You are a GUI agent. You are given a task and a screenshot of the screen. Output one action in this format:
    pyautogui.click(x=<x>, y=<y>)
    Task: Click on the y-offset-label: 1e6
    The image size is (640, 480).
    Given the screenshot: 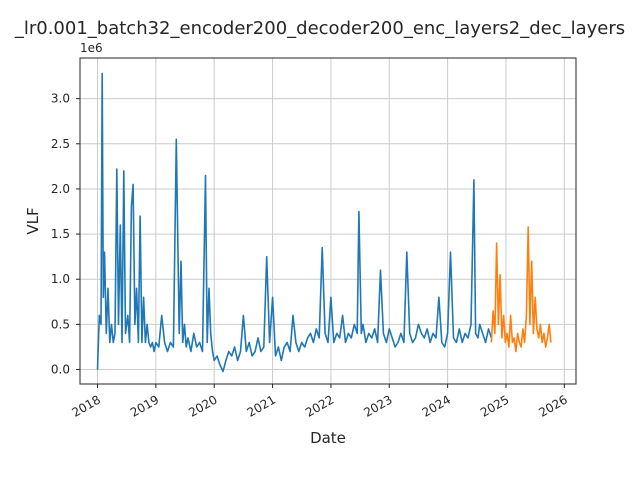 What is the action you would take?
    pyautogui.click(x=91, y=48)
    